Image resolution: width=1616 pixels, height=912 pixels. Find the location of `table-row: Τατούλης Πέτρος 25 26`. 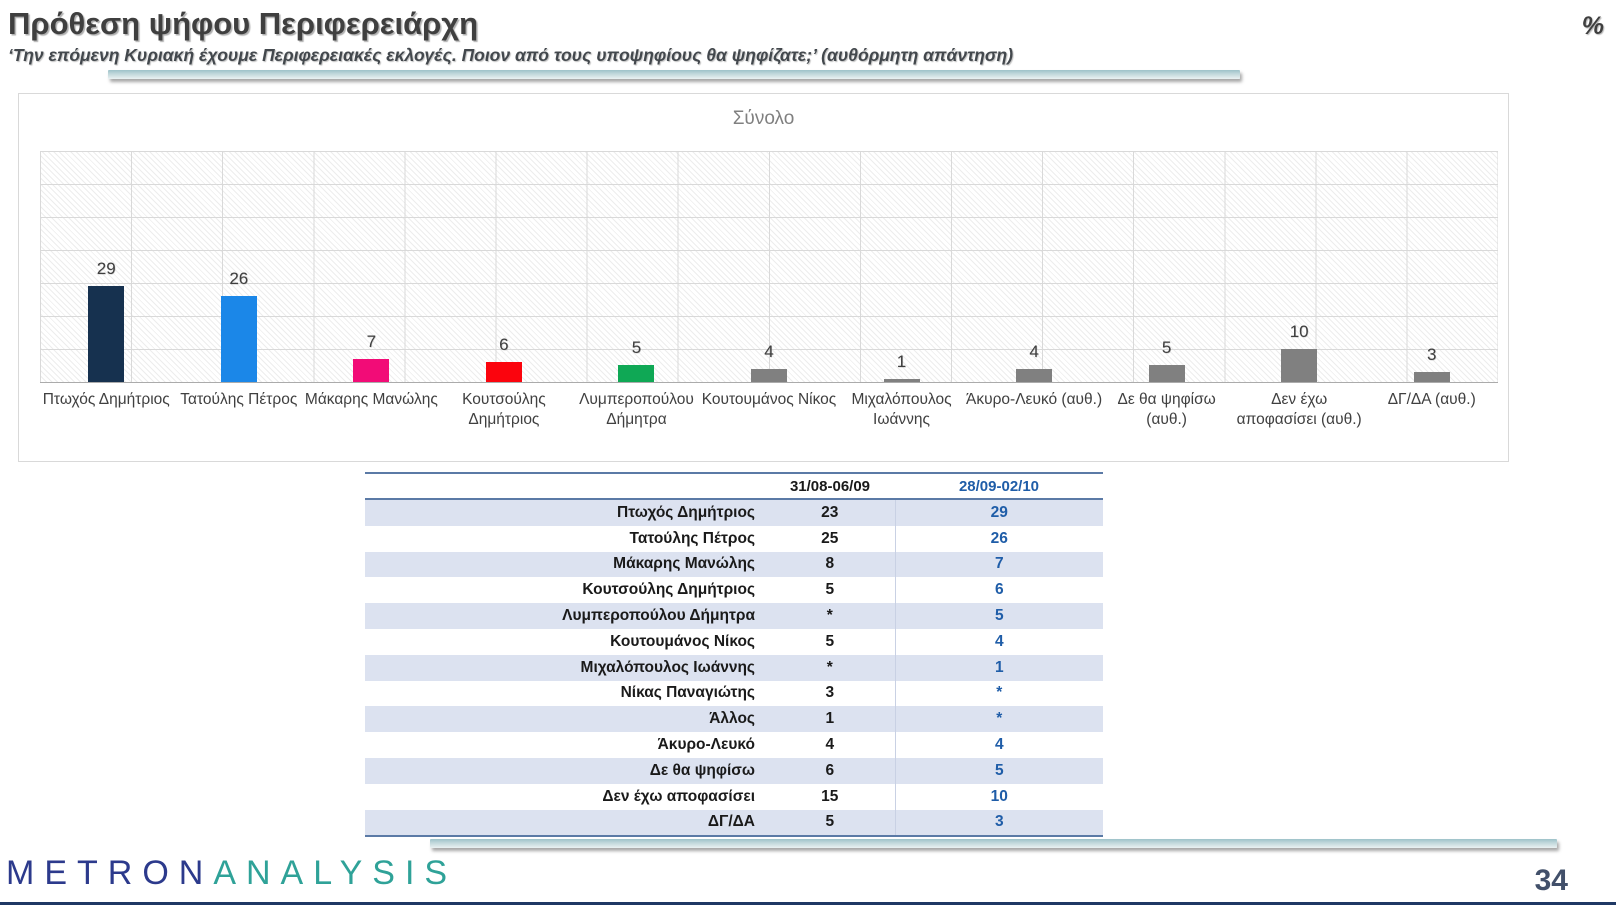

table-row: Τατούλης Πέτρος 25 26 is located at coordinates (734, 538).